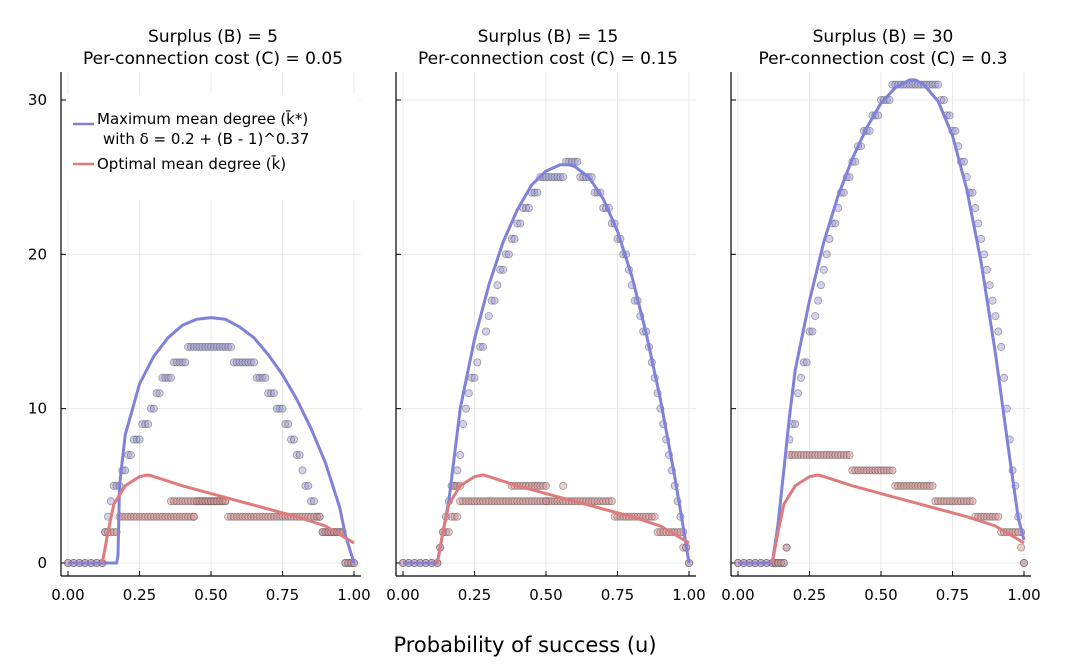  I want to click on max-degree-line, so click(212, 440).